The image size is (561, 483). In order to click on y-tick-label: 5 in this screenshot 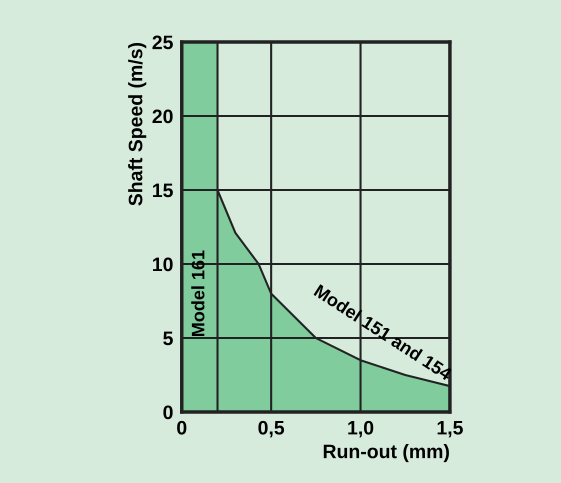, I will do `click(168, 339)`.